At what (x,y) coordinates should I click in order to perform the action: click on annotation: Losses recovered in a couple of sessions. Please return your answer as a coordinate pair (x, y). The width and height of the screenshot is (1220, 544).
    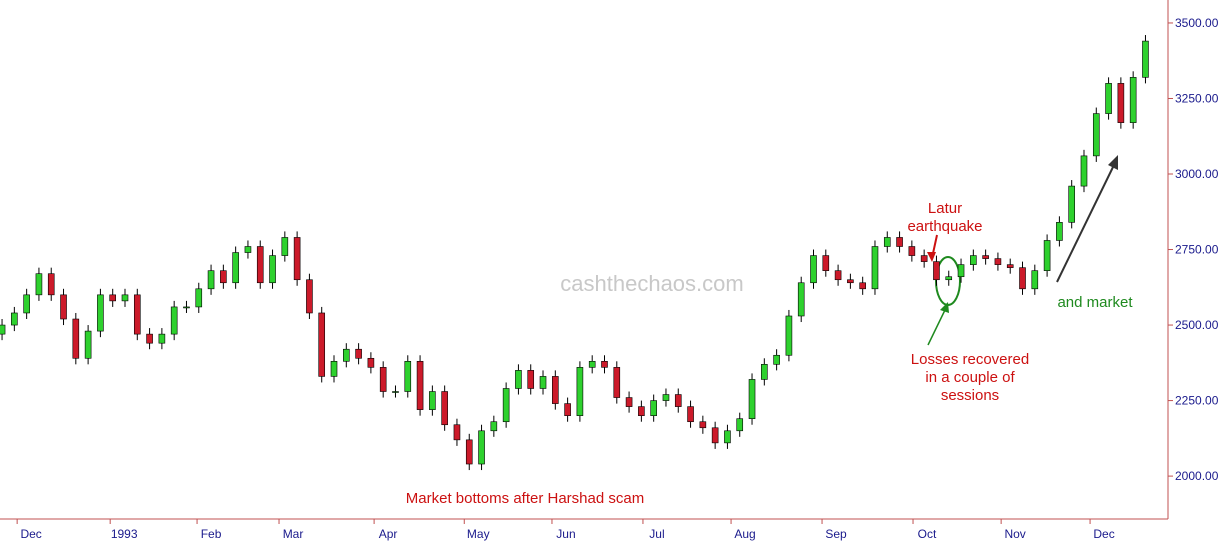
    Looking at the image, I should click on (970, 377).